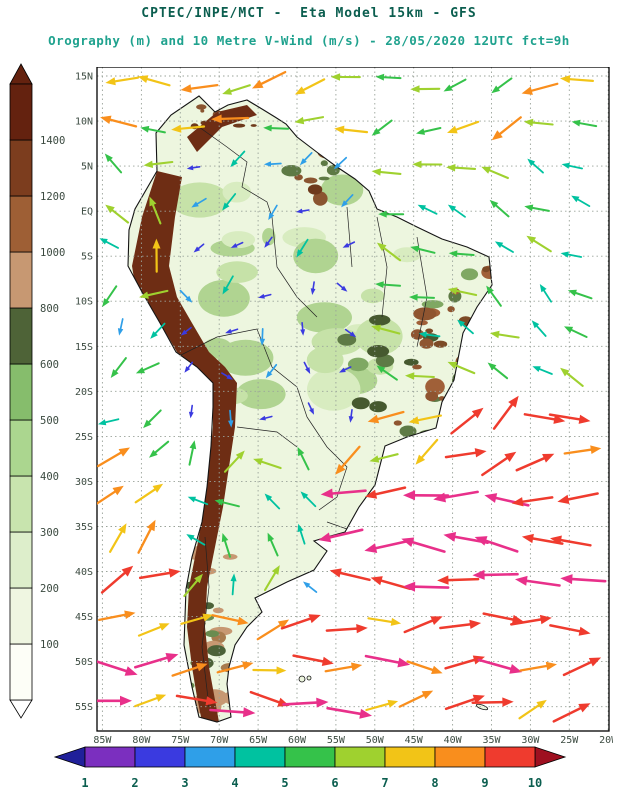 Image resolution: width=618 pixels, height=800 pixels. I want to click on elevation-tick-label: 1000, so click(52, 253).